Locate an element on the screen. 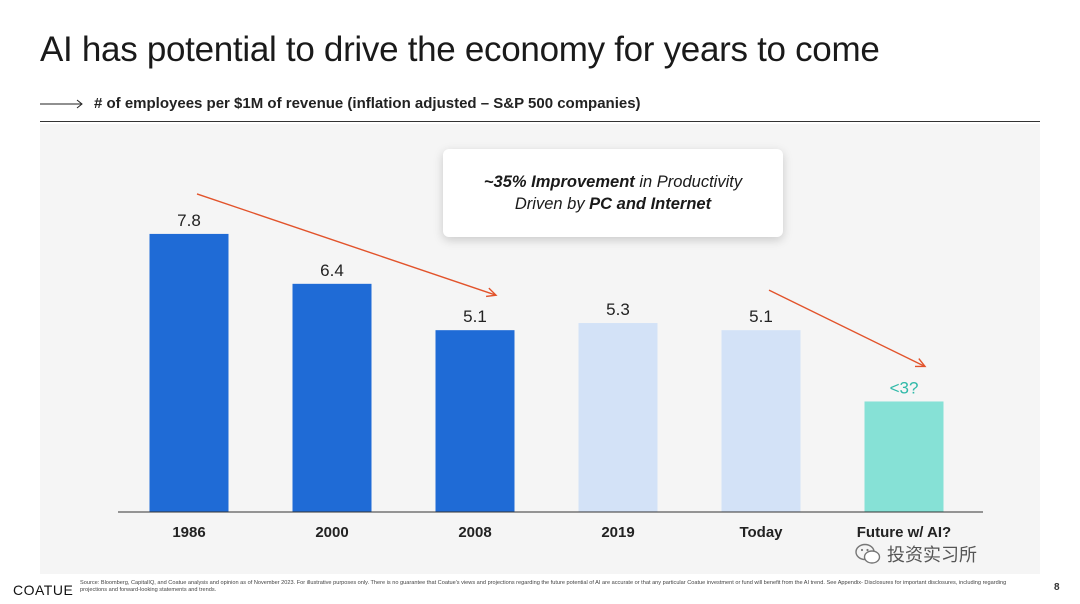  trend-arrow-0-head is located at coordinates (491, 292).